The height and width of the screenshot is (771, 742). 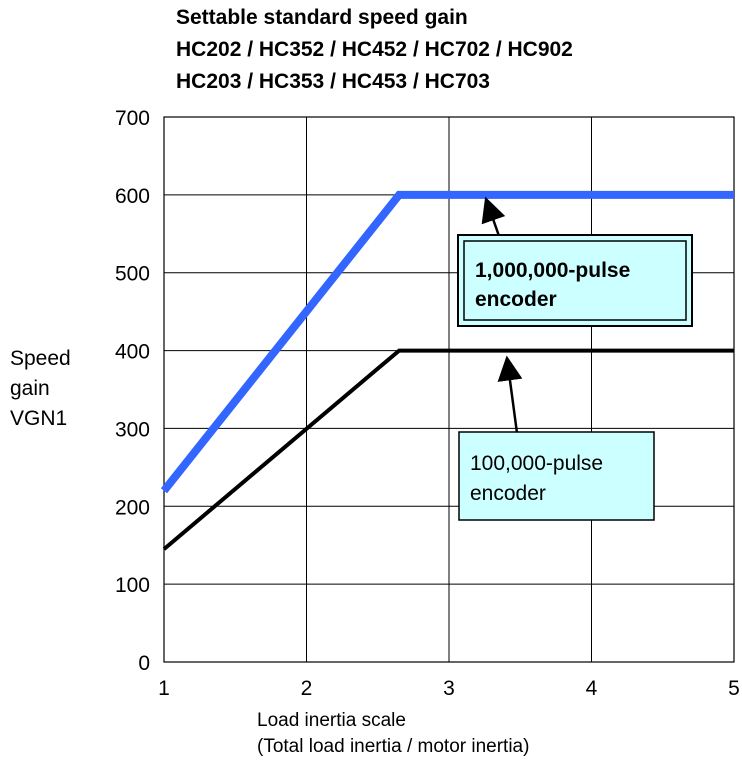 I want to click on chart-title-line-3: HC203 / HC353 / HC453 / HC703, so click(x=333, y=81).